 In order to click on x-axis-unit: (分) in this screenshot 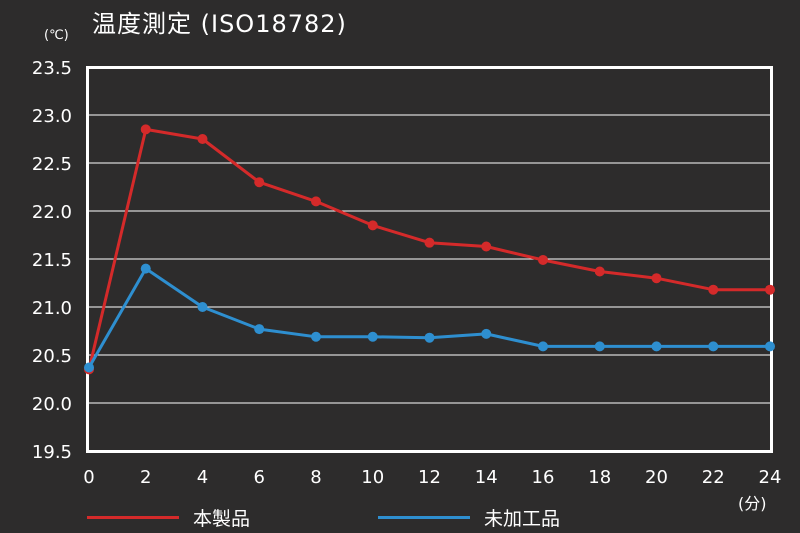, I will do `click(752, 503)`.